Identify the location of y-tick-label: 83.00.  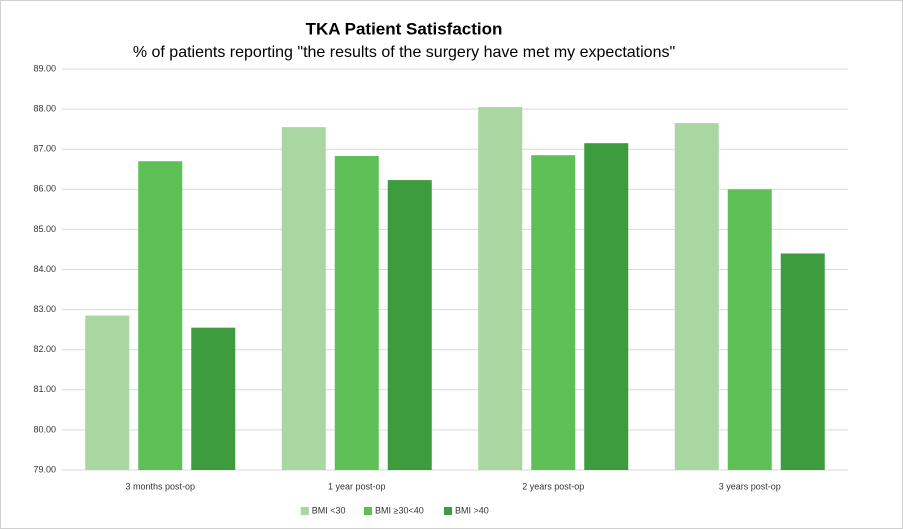
(44, 309).